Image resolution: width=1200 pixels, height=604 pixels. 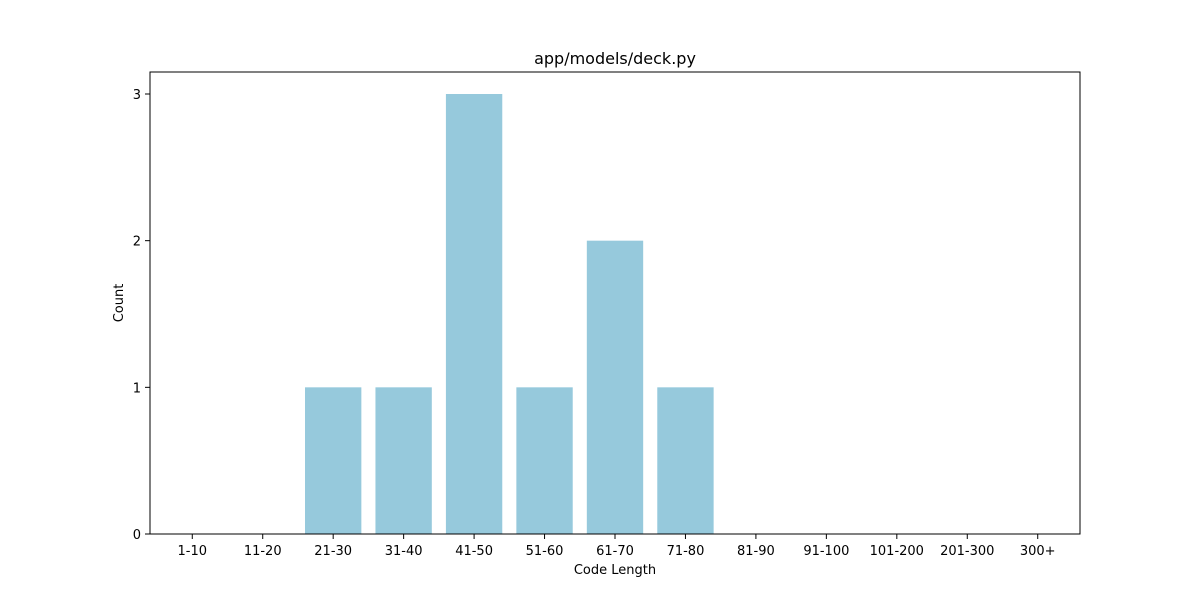 What do you see at coordinates (1038, 551) in the screenshot?
I see `x-tick-label: 300+` at bounding box center [1038, 551].